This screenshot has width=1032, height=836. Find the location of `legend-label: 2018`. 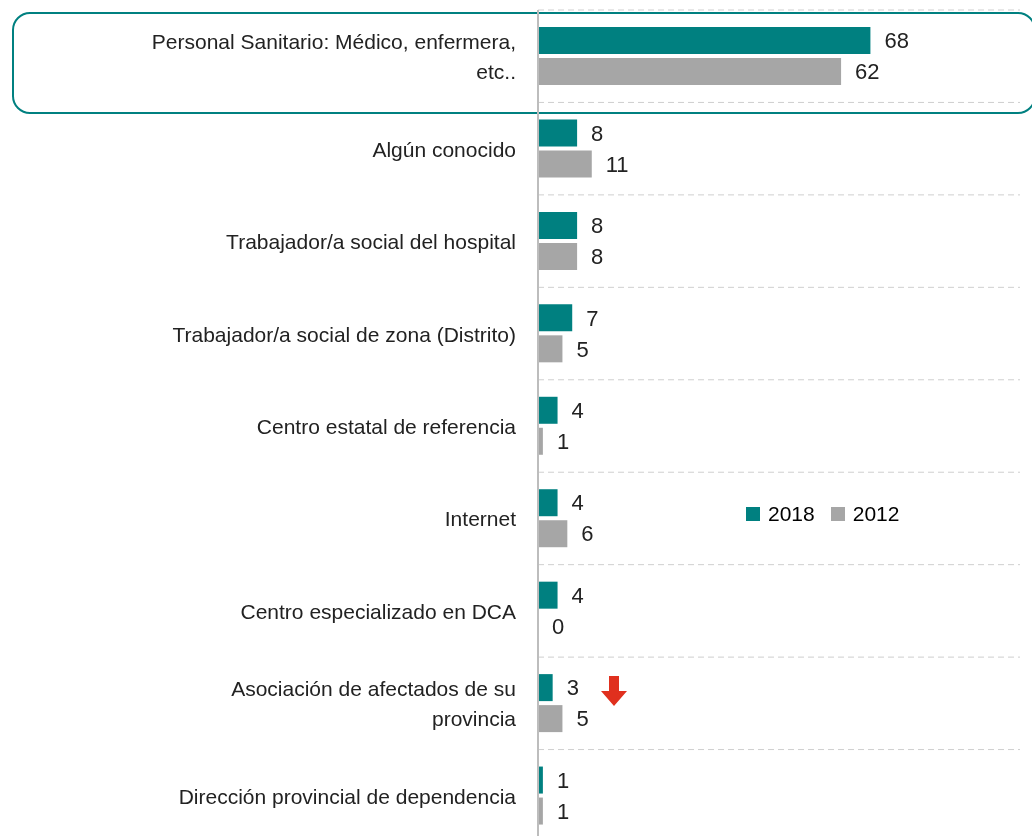

legend-label: 2018 is located at coordinates (791, 514).